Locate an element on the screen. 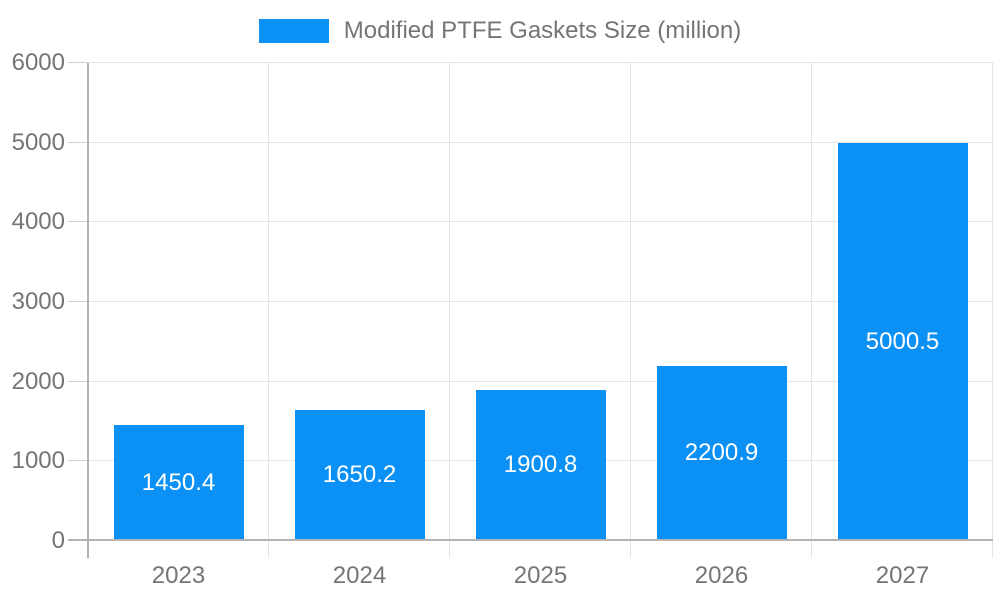 This screenshot has width=1000, height=600. bar-value-label: 1650.2 is located at coordinates (359, 475).